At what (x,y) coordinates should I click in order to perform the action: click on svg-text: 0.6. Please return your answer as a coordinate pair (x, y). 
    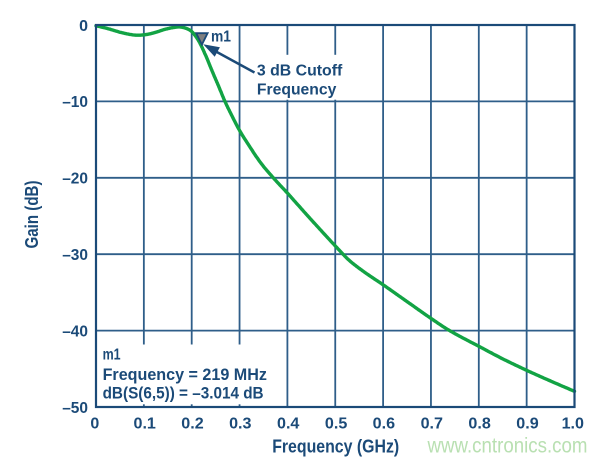
    Looking at the image, I should click on (384, 424).